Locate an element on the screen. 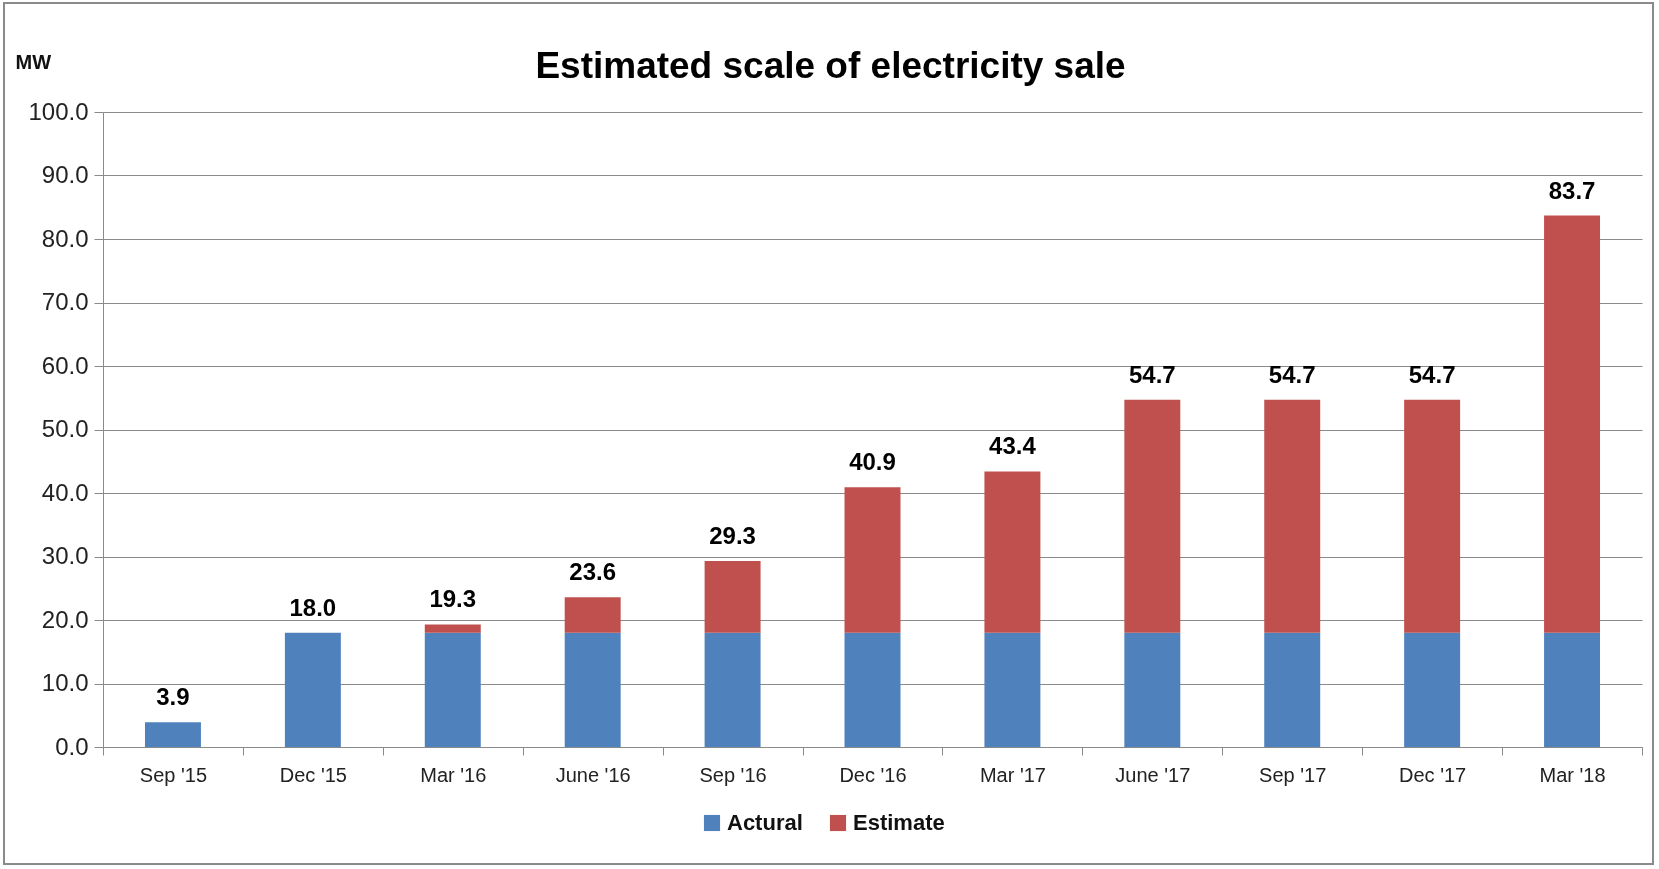 The width and height of the screenshot is (1659, 869). x-tick-label: June '16 is located at coordinates (593, 774).